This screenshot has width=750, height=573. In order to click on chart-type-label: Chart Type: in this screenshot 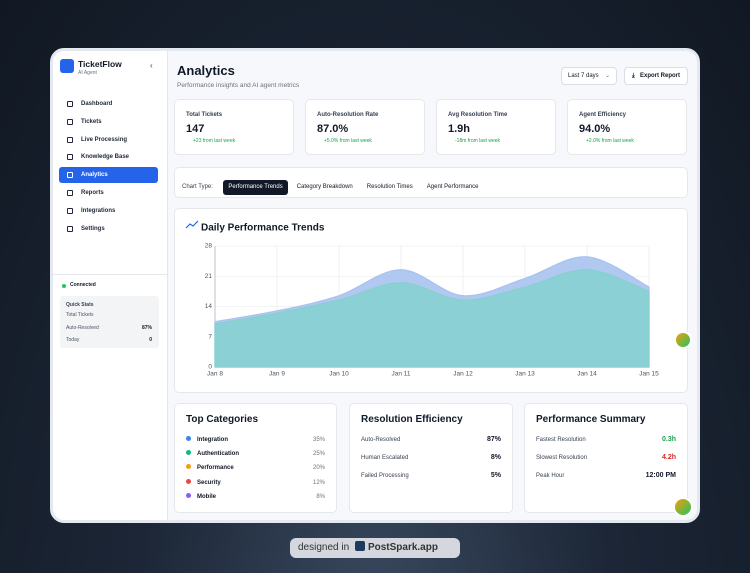, I will do `click(197, 187)`.